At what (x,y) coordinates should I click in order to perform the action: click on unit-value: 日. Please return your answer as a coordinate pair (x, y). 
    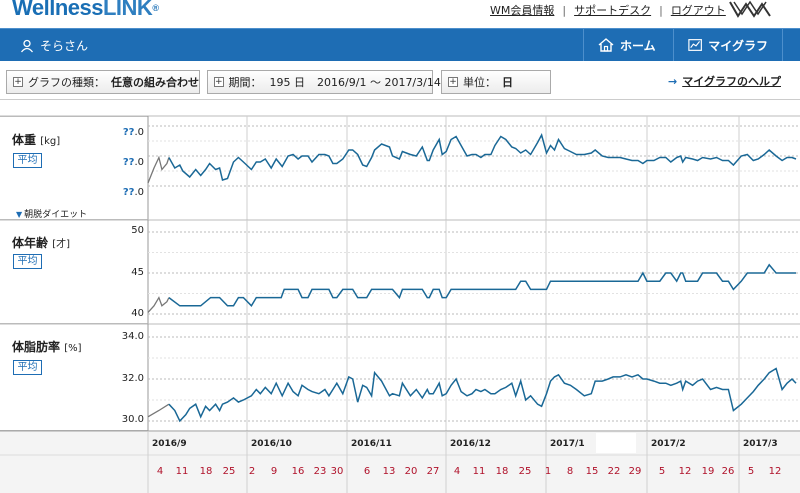
    Looking at the image, I should click on (507, 82).